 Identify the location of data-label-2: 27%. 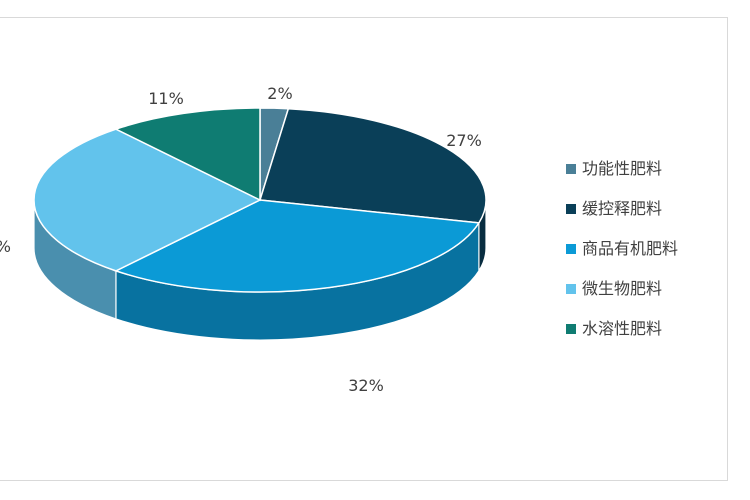
(464, 140).